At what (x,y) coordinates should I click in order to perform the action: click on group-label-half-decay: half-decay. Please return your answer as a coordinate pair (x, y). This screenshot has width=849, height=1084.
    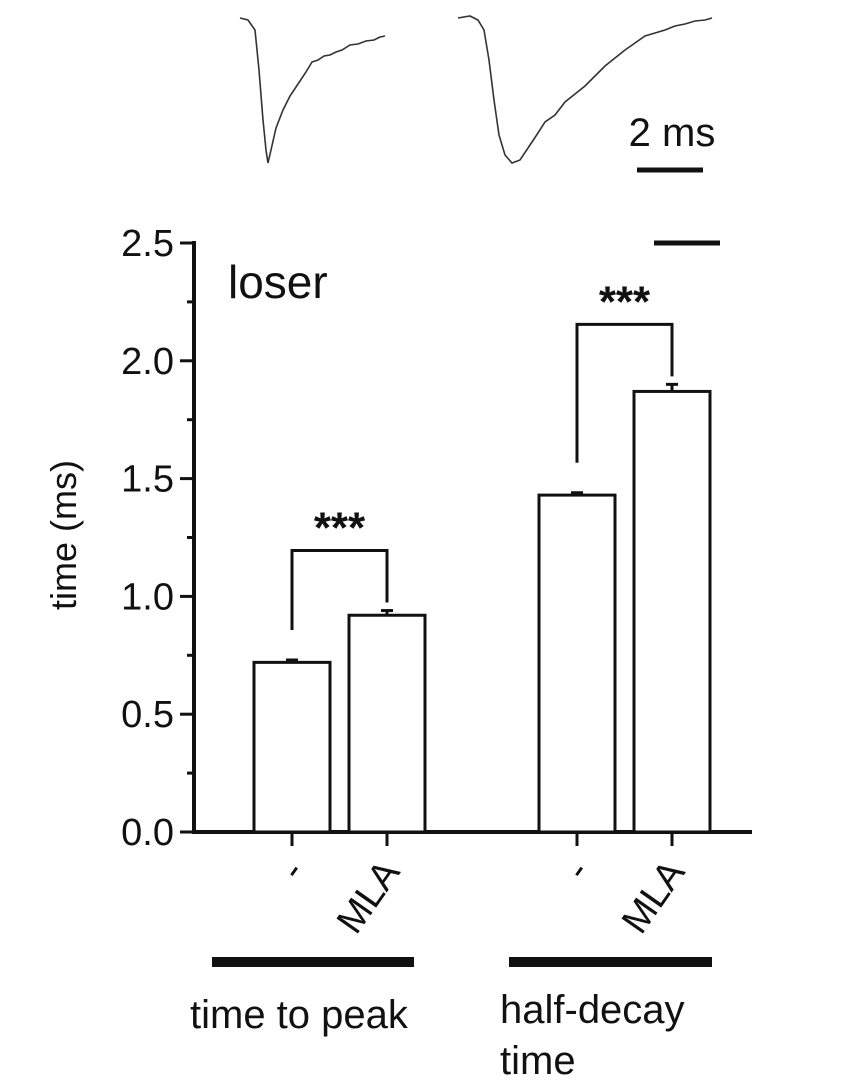
    Looking at the image, I should click on (592, 1010).